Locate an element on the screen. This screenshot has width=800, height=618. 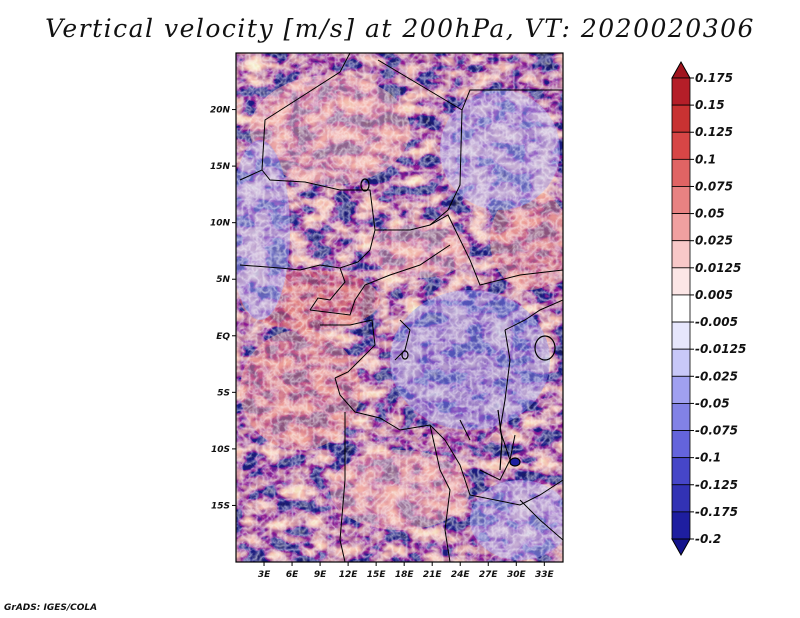
lon-tick-label: 18E is located at coordinates (405, 575).